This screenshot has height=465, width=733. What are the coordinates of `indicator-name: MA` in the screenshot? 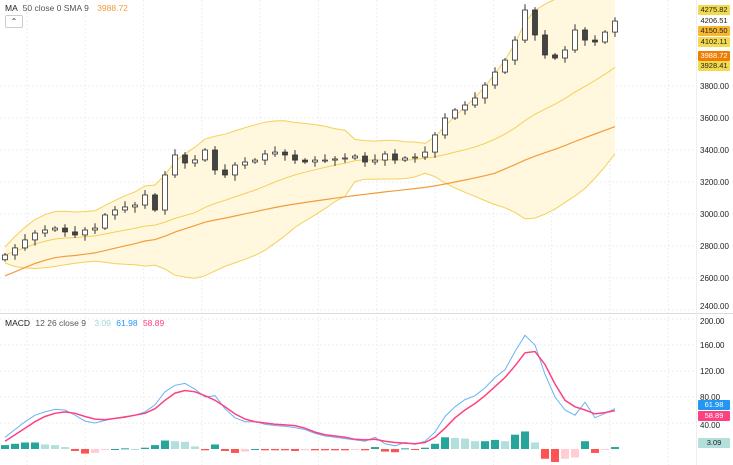 It's located at (11, 8).